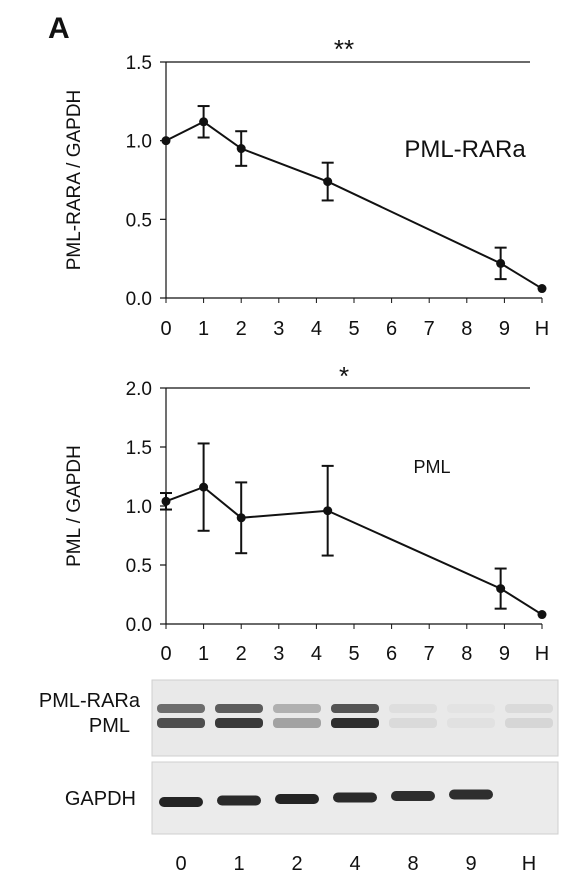 This screenshot has width=564, height=881. I want to click on lane-label: 0, so click(180, 864).